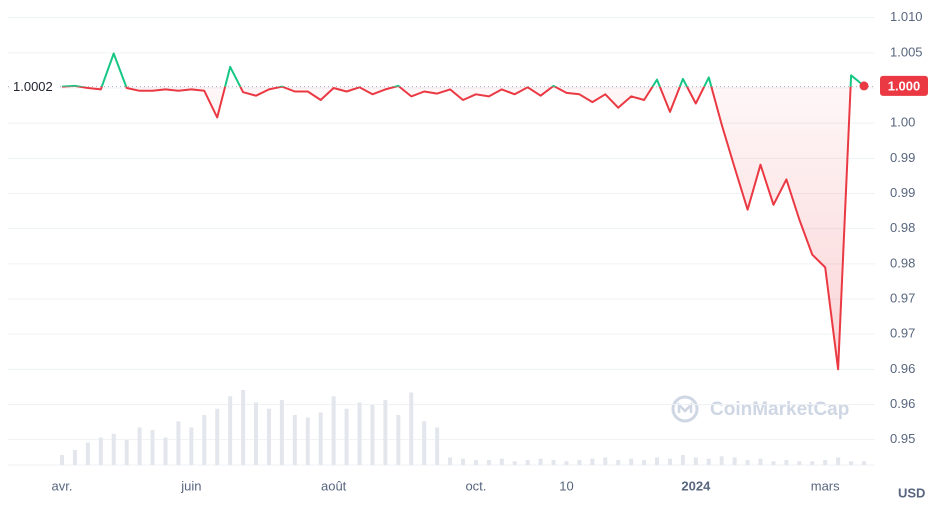 This screenshot has height=510, width=940. I want to click on reference-label-bg, so click(35, 86).